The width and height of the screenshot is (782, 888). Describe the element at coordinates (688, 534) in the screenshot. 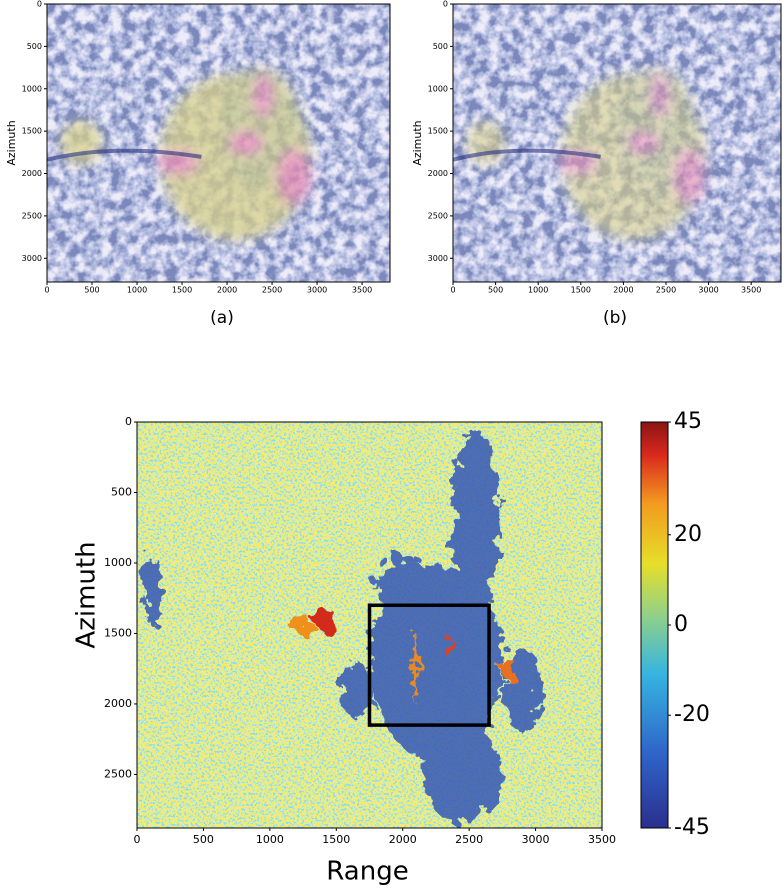

I see `colorbar-tick-label: 20` at that location.